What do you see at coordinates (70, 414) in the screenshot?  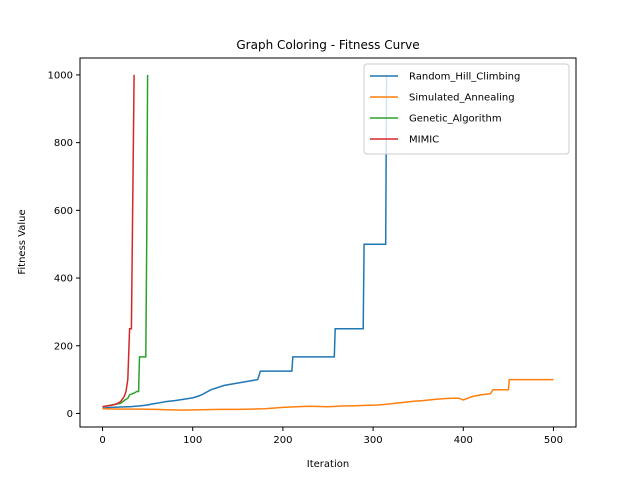 I see `y-tick-label-0: 0` at bounding box center [70, 414].